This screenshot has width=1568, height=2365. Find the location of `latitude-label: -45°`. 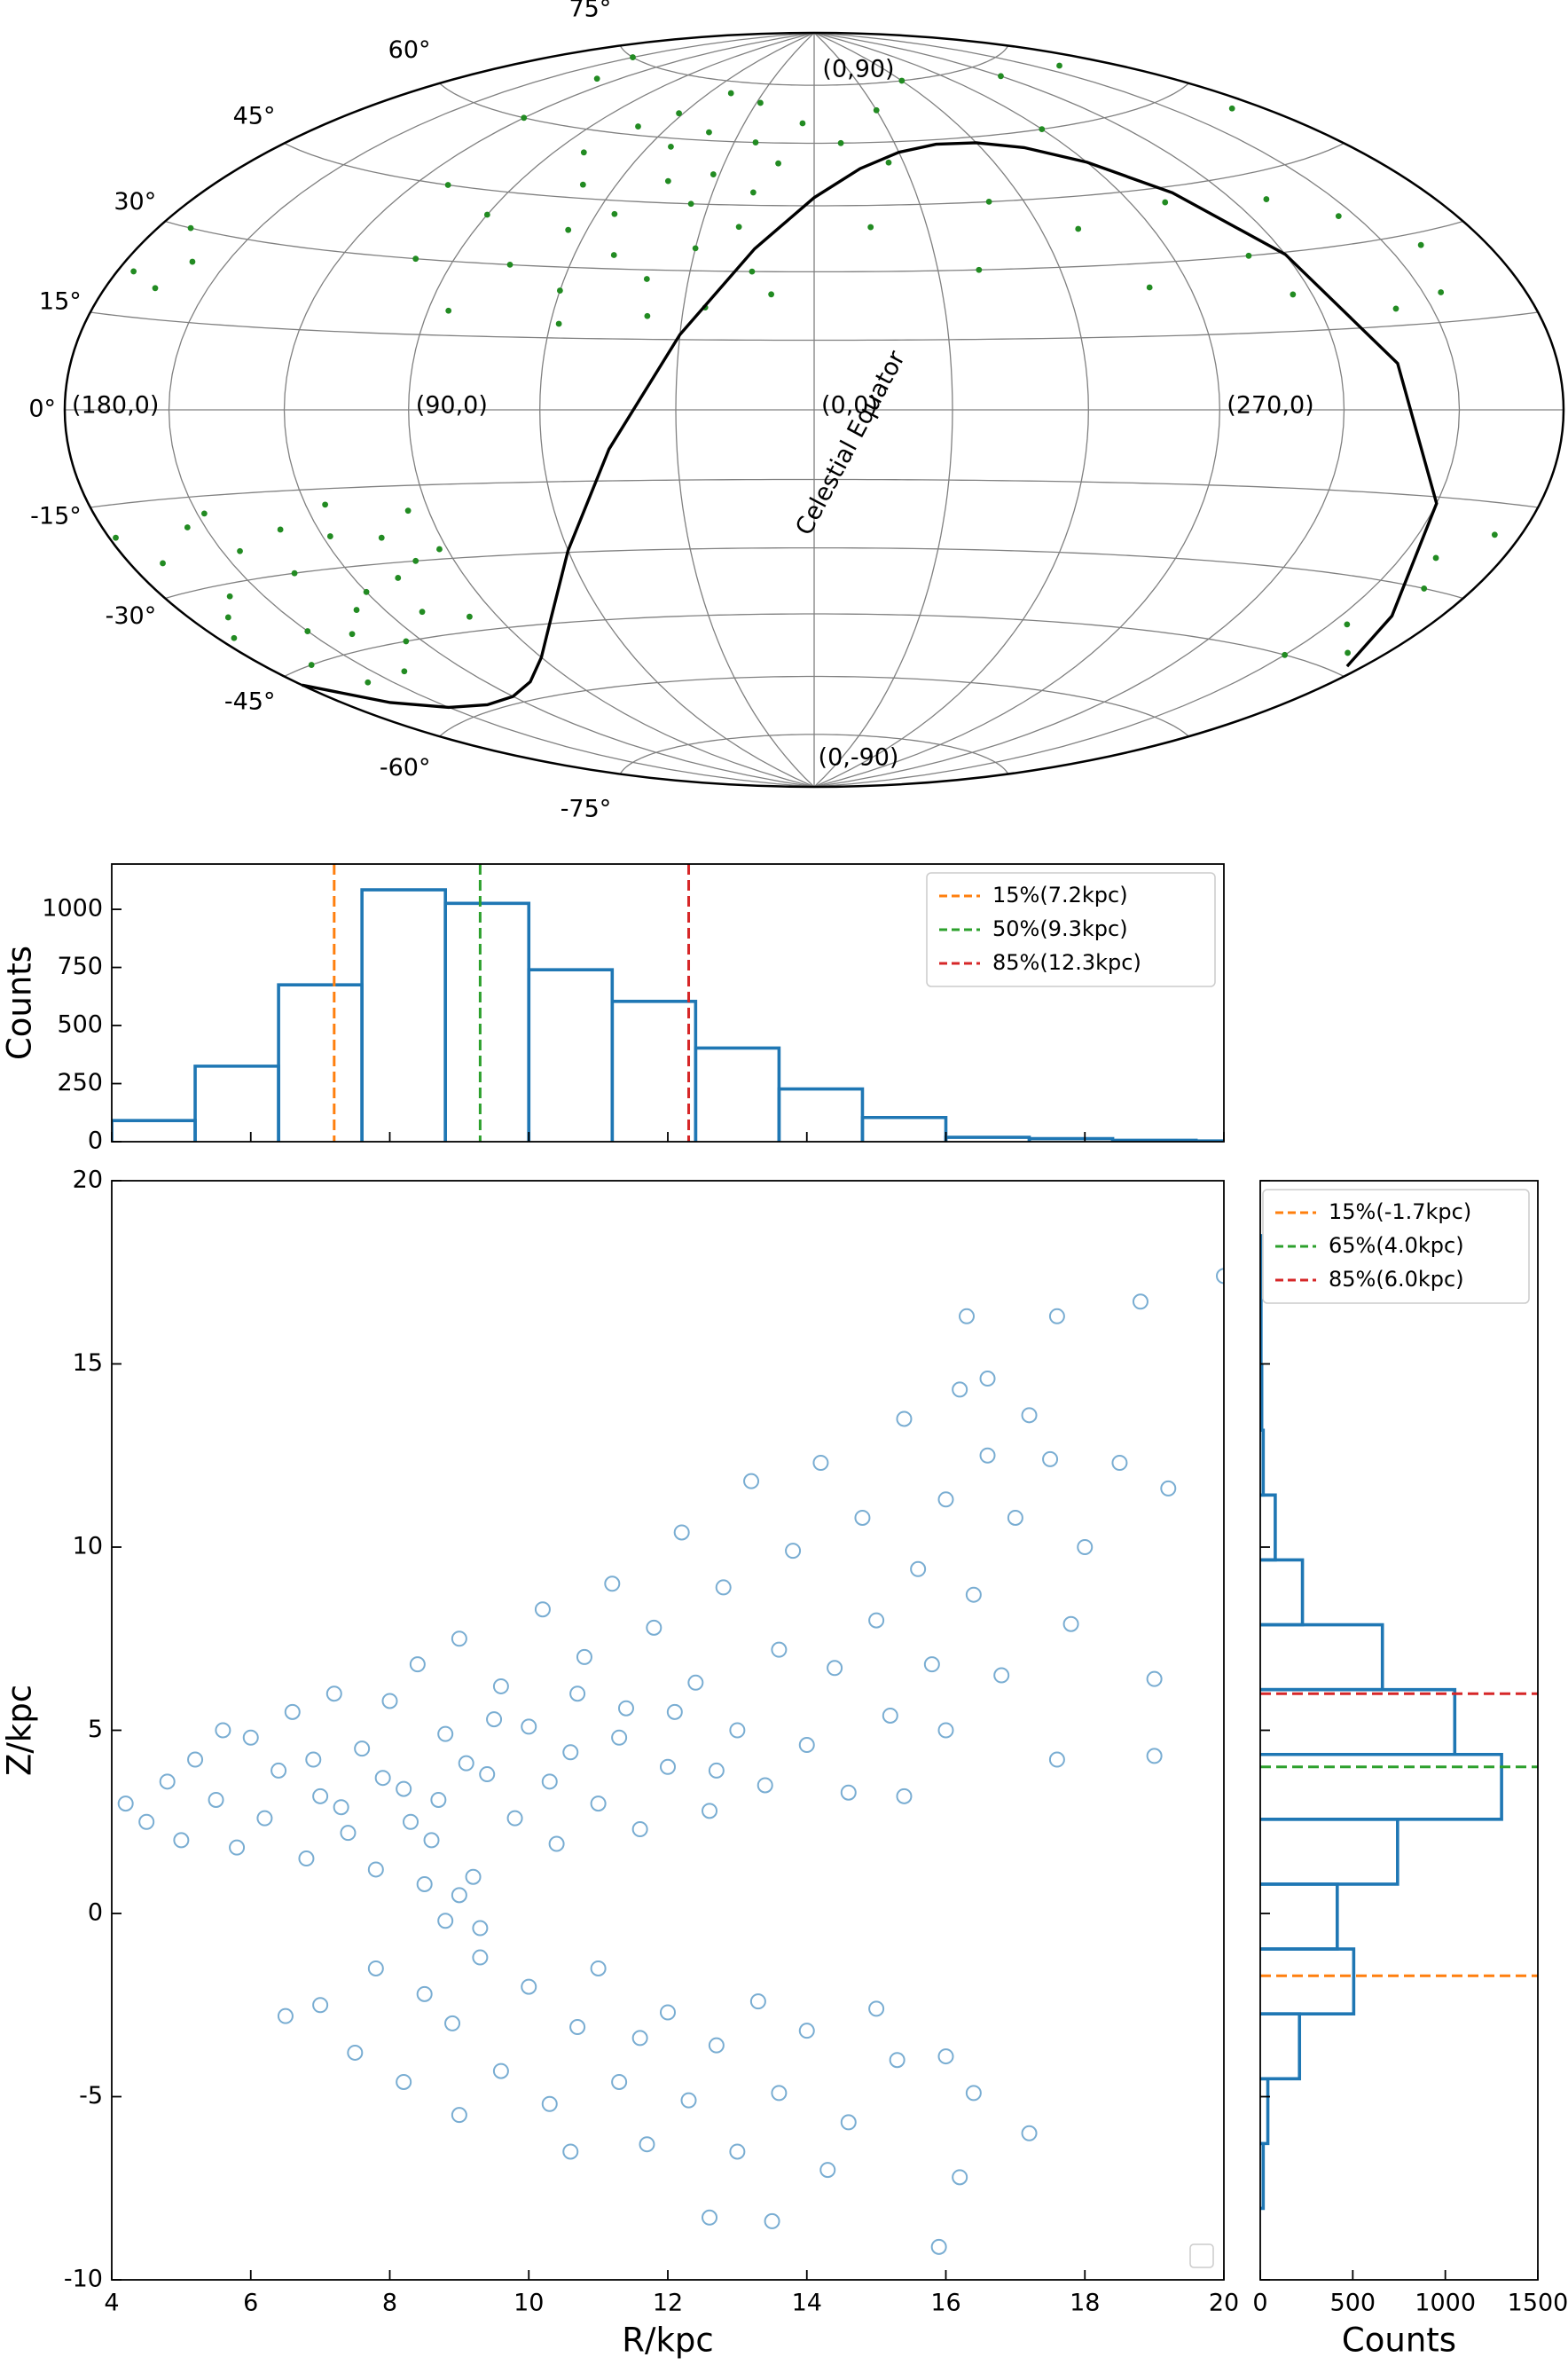

latitude-label: -45° is located at coordinates (250, 702).